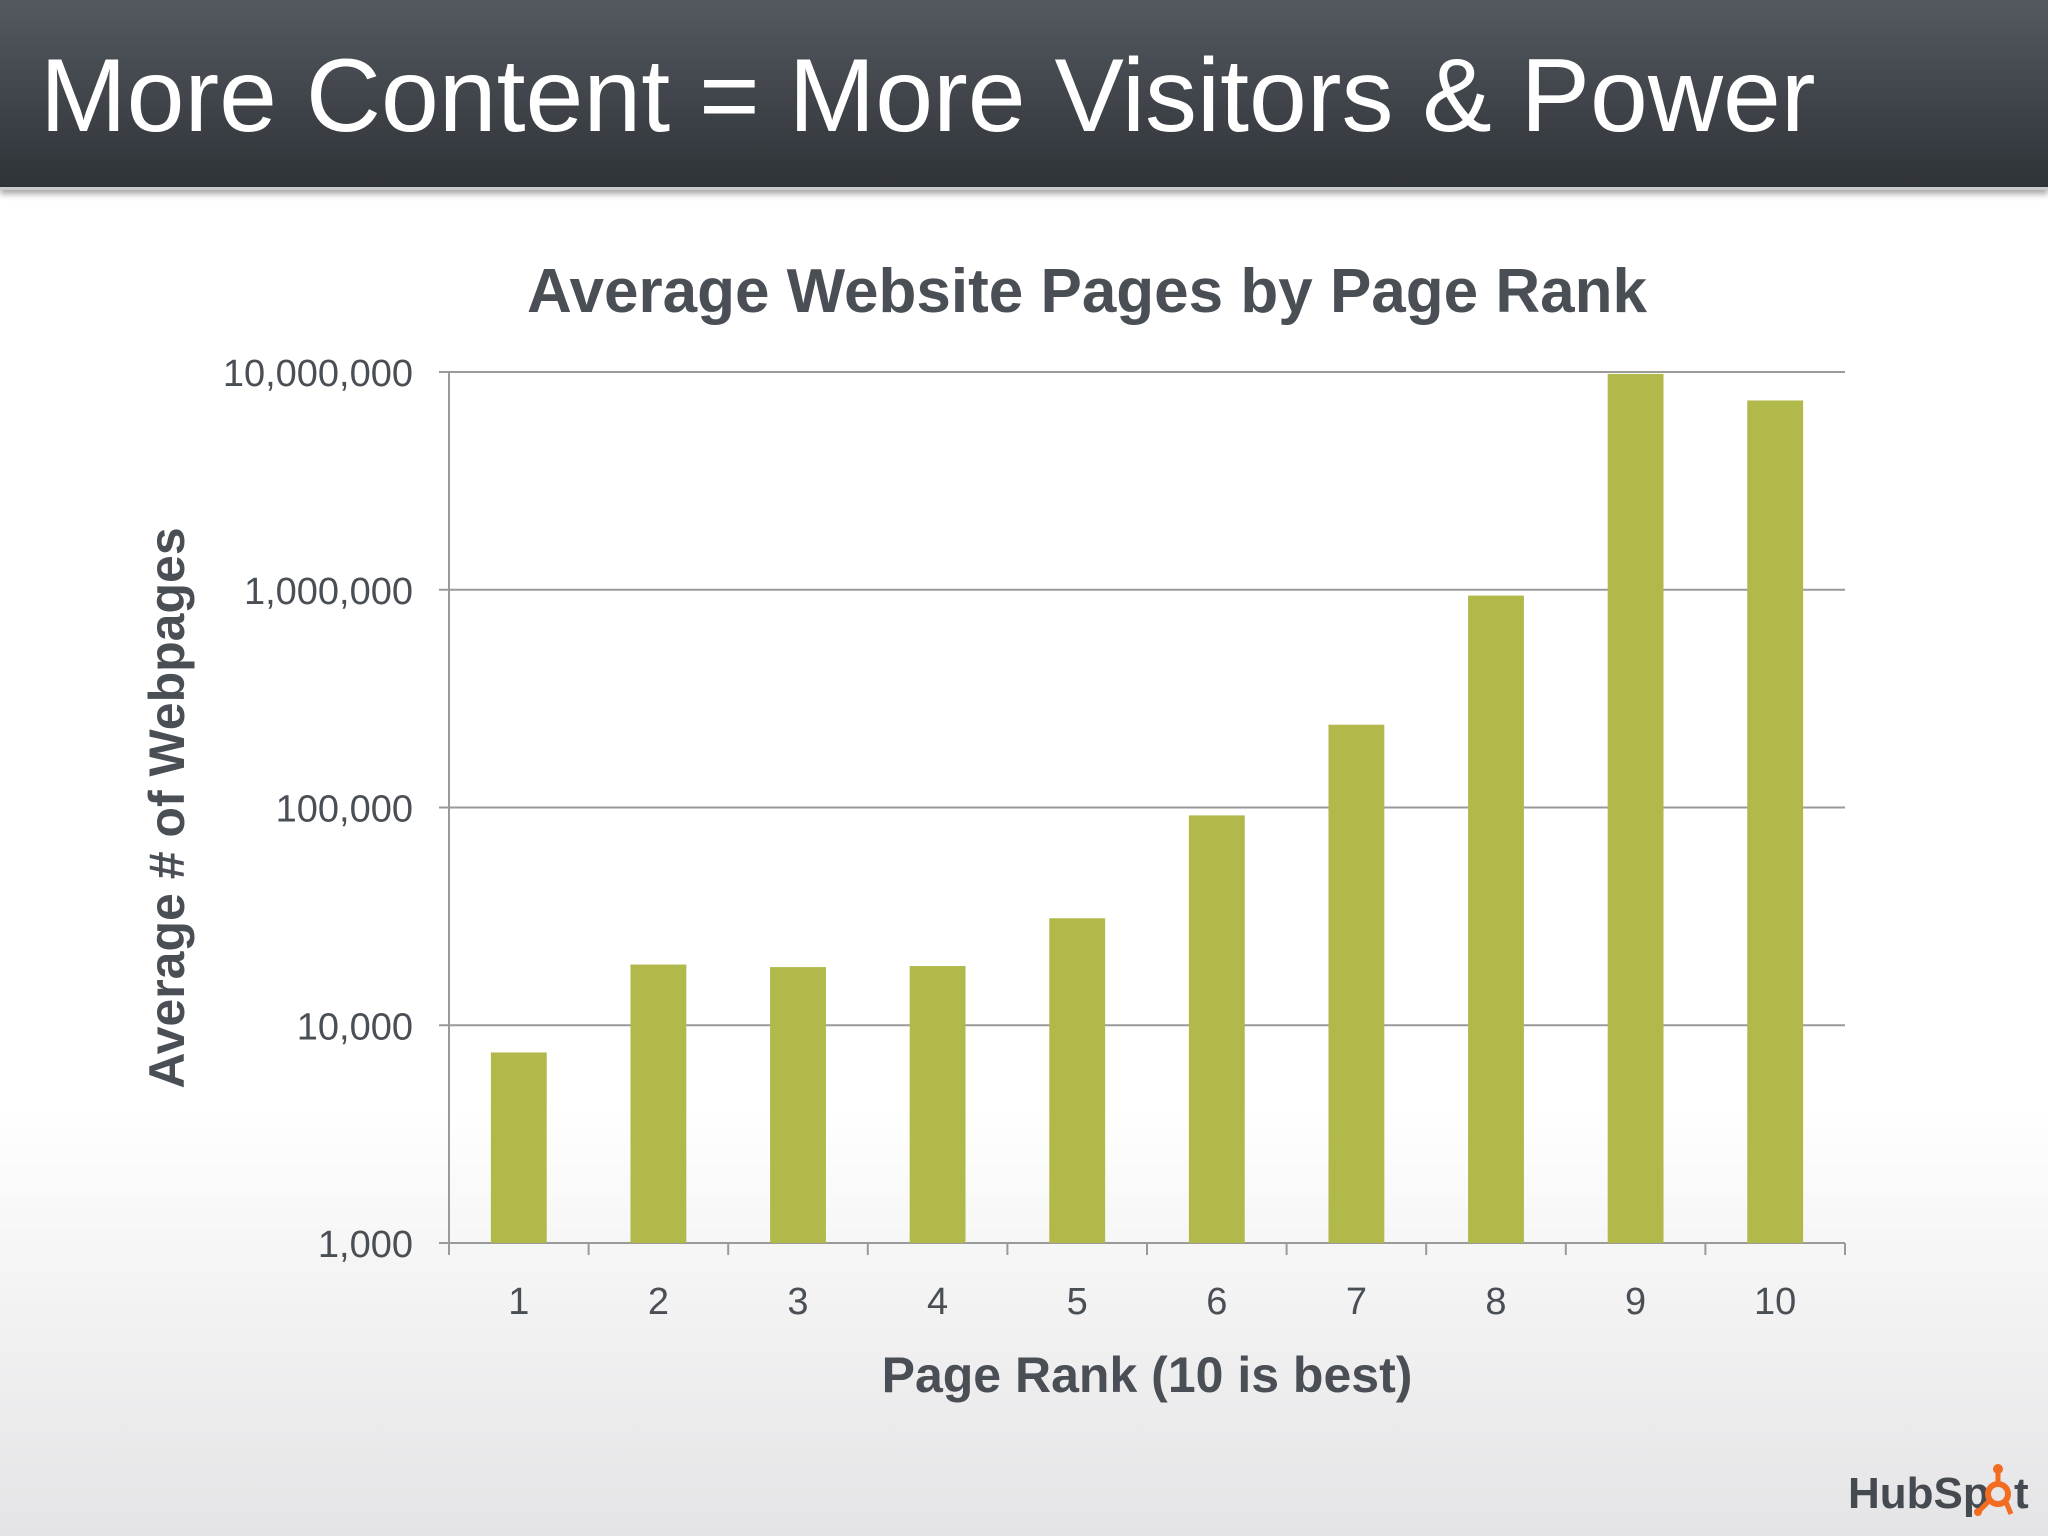 The height and width of the screenshot is (1536, 2048). What do you see at coordinates (318, 374) in the screenshot?
I see `y-tick-label: 10,000,000` at bounding box center [318, 374].